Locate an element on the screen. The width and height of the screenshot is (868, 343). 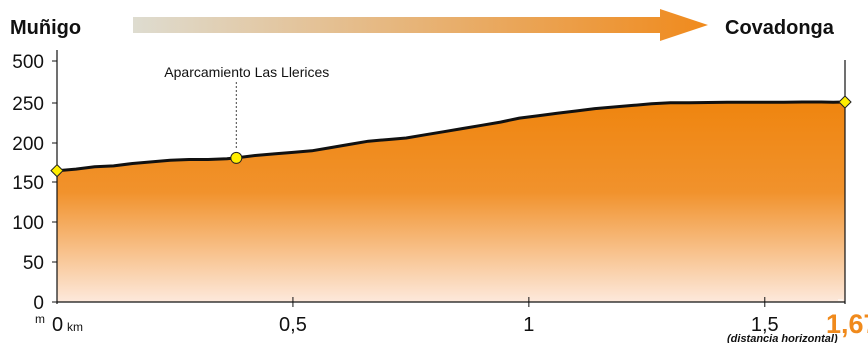
y-tick-label: 500 is located at coordinates (28, 62).